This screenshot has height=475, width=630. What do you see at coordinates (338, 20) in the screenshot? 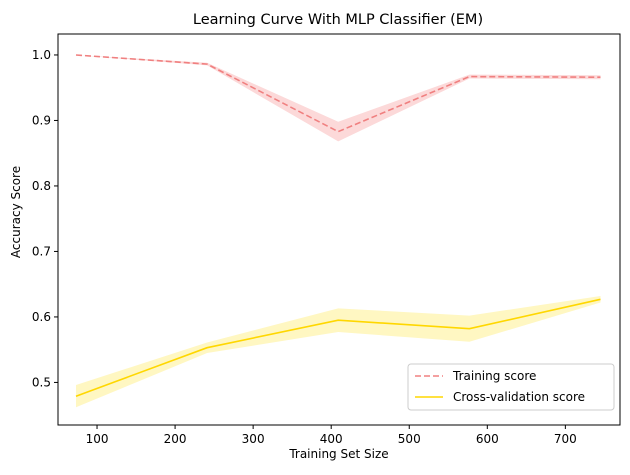
I see `chart-title: Learning Curve With MLP Classifier (EM)` at bounding box center [338, 20].